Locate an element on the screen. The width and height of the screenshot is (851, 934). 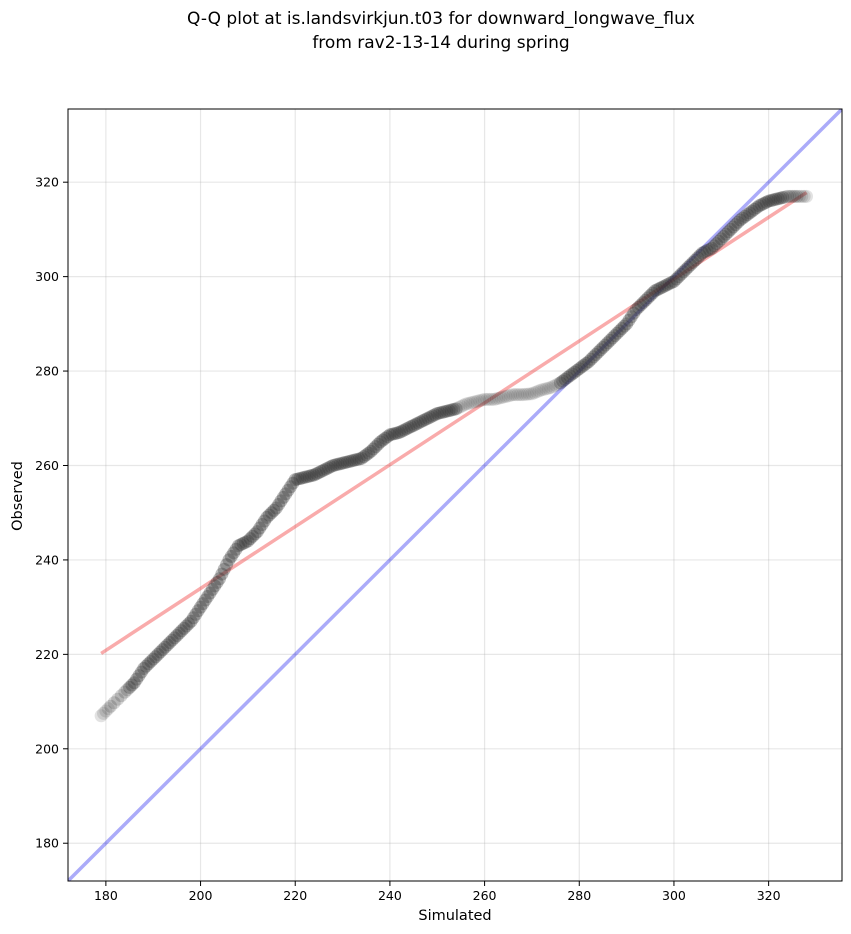
y-tick-label: 300 is located at coordinates (47, 276).